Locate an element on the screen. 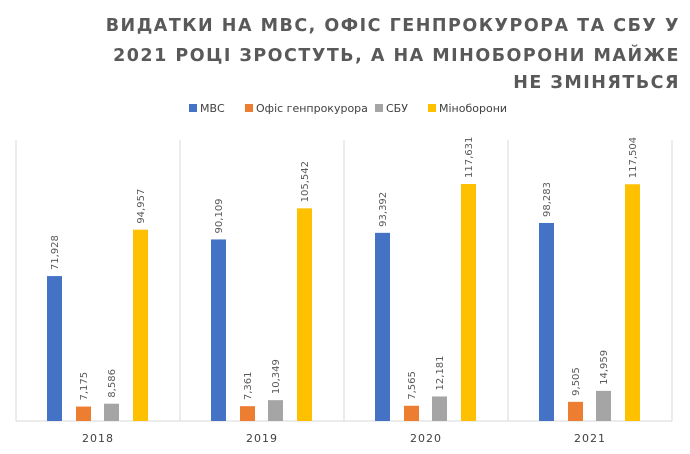  data-label: 7,565 is located at coordinates (412, 385).